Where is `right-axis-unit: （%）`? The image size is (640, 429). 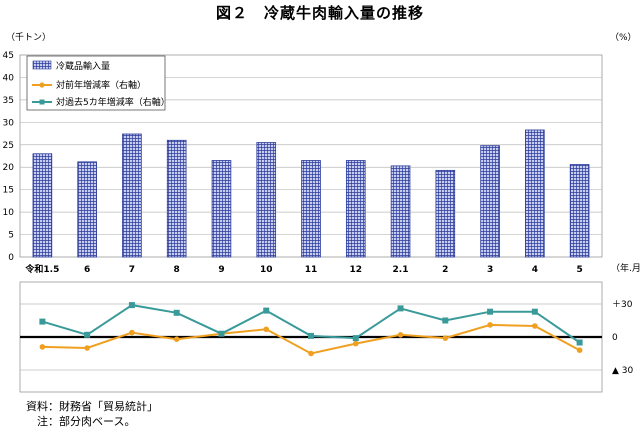 right-axis-unit: （%） is located at coordinates (623, 37).